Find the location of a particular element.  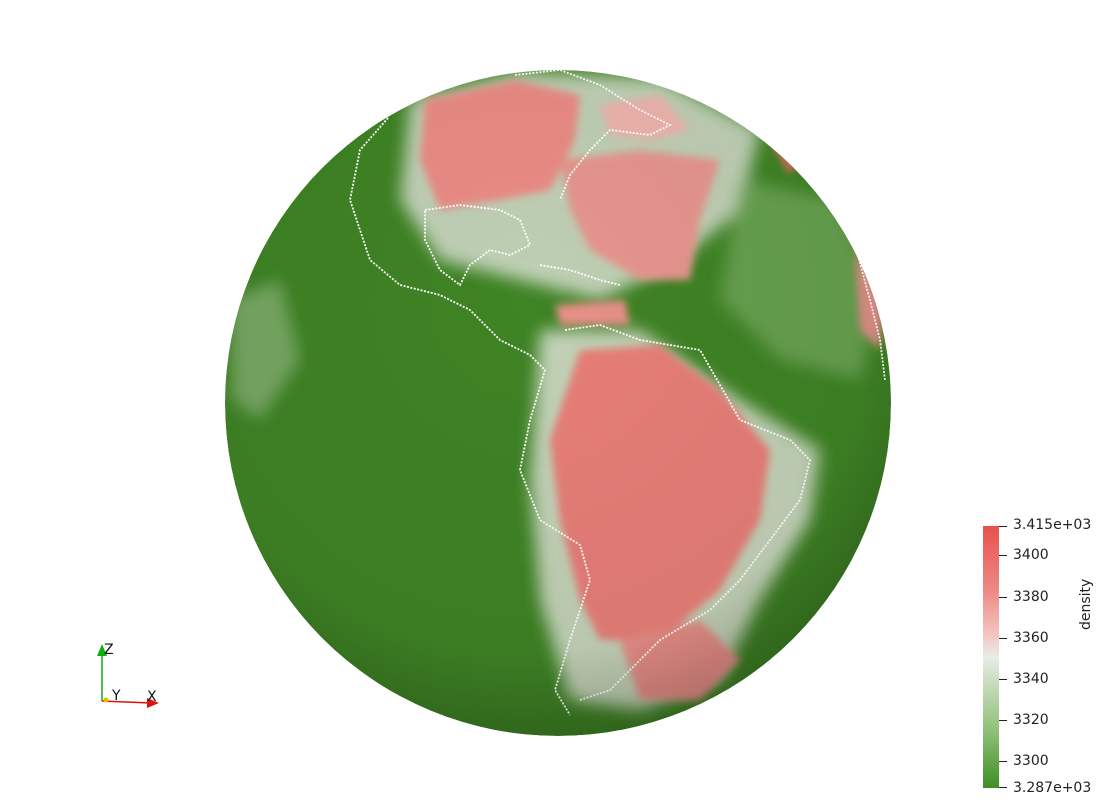

colorbar-tick-label: 3380 is located at coordinates (1031, 597).